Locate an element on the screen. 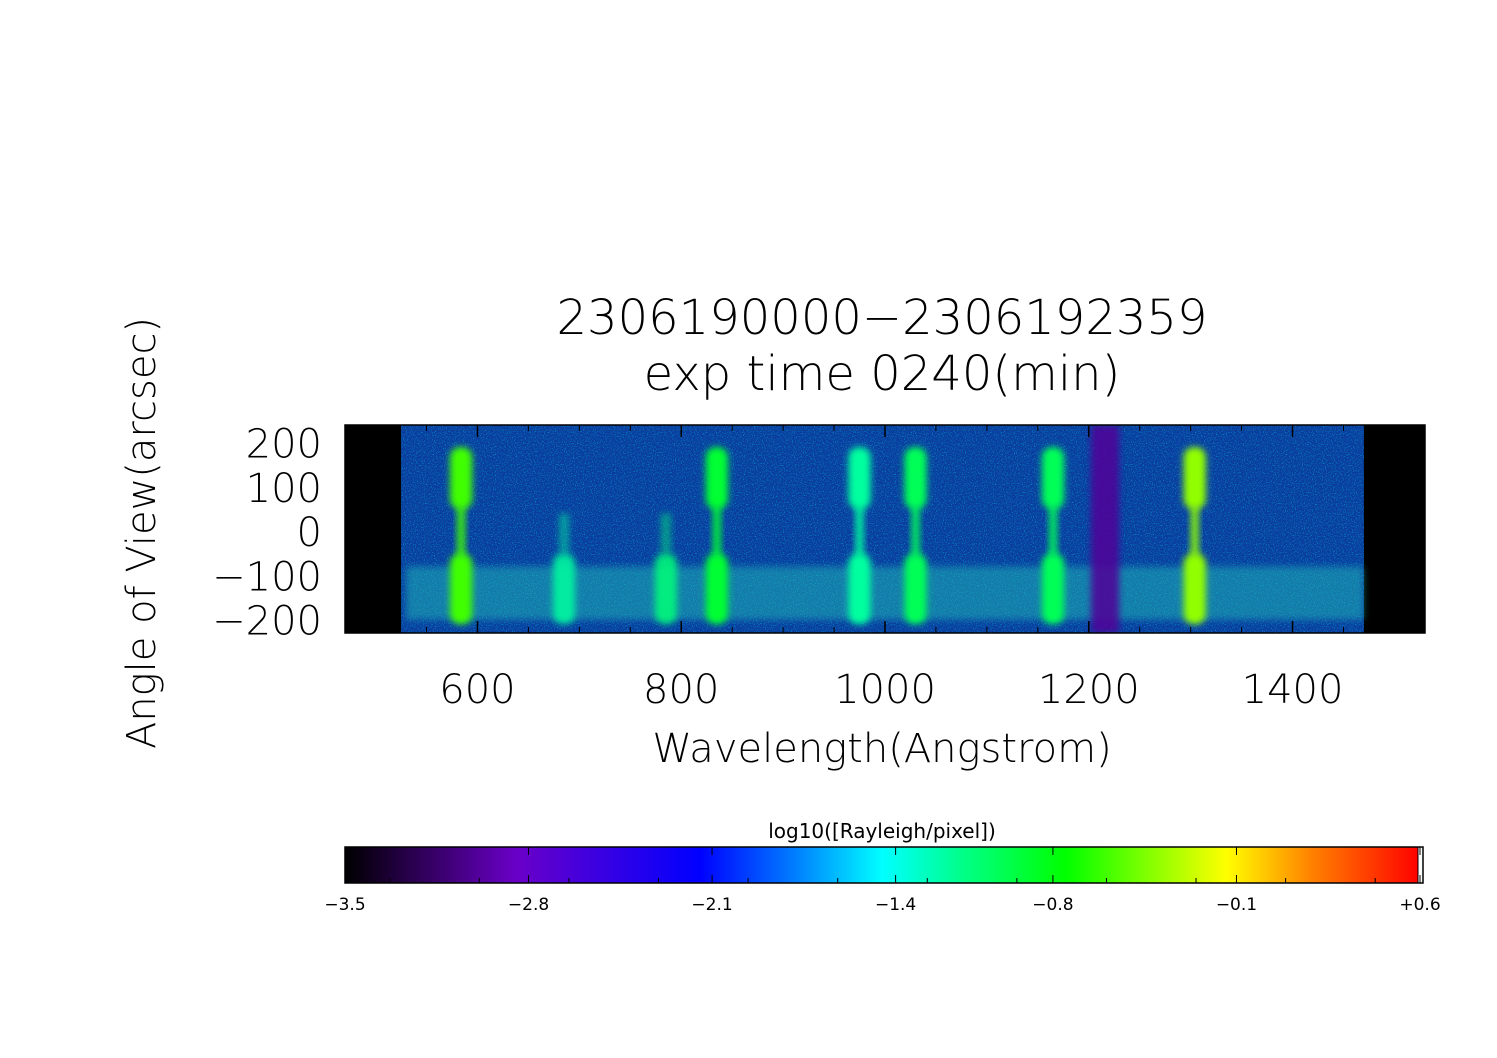 The height and width of the screenshot is (1058, 1497). colorbar-ticks is located at coordinates (882, 865).